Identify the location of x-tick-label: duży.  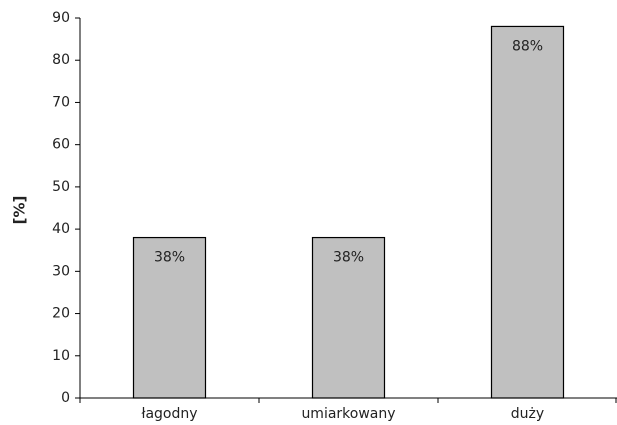
(527, 414).